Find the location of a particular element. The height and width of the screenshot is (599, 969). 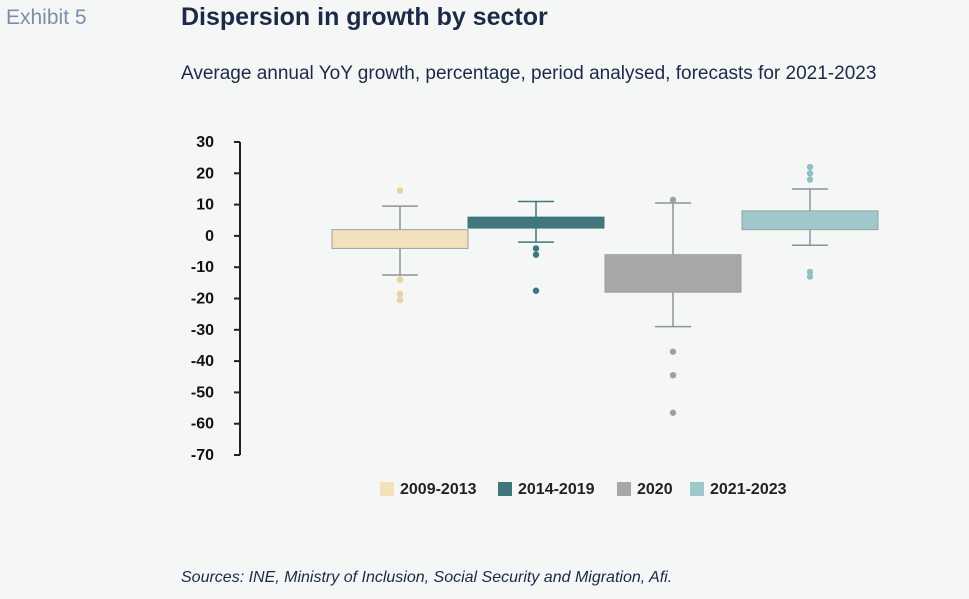

legend-item-2009-2013: 2009-2013 is located at coordinates (428, 489).